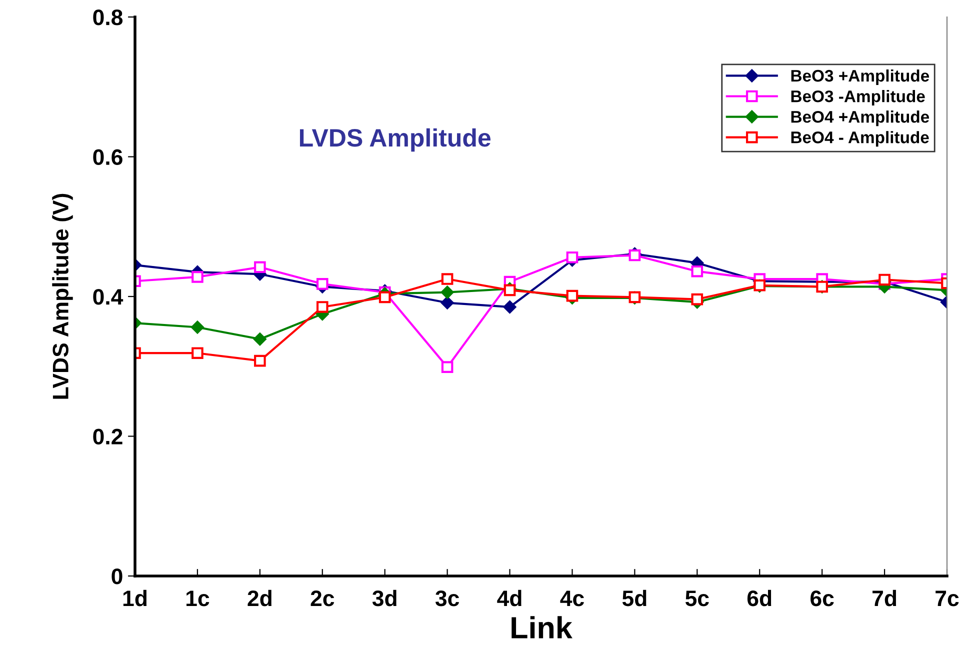 The height and width of the screenshot is (665, 979). I want to click on x-tick-label: 5c, so click(697, 598).